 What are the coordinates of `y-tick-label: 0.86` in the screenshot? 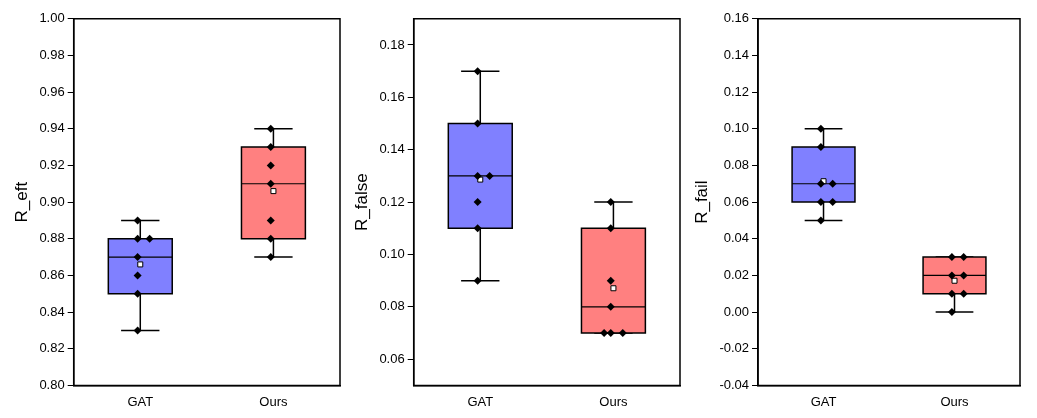 It's located at (52, 274).